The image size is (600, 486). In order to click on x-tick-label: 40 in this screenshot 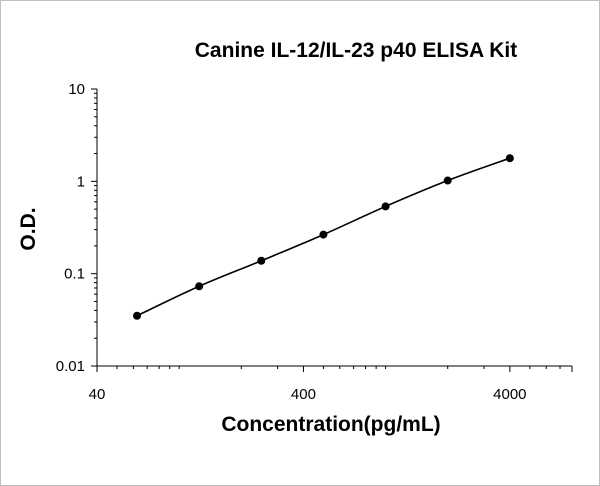, I will do `click(97, 394)`.